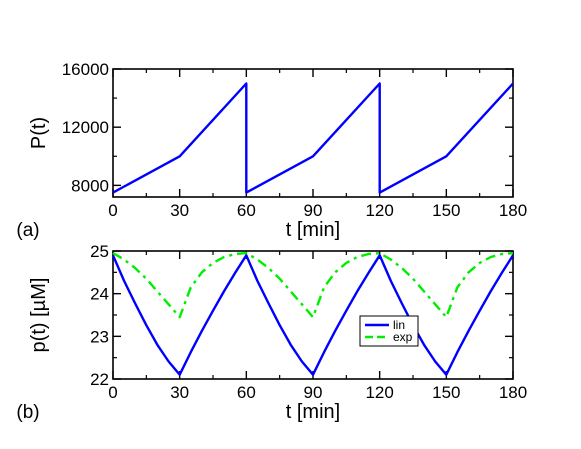 This screenshot has width=581, height=449. Describe the element at coordinates (99, 294) in the screenshot. I see `y-tick-label: 24` at that location.